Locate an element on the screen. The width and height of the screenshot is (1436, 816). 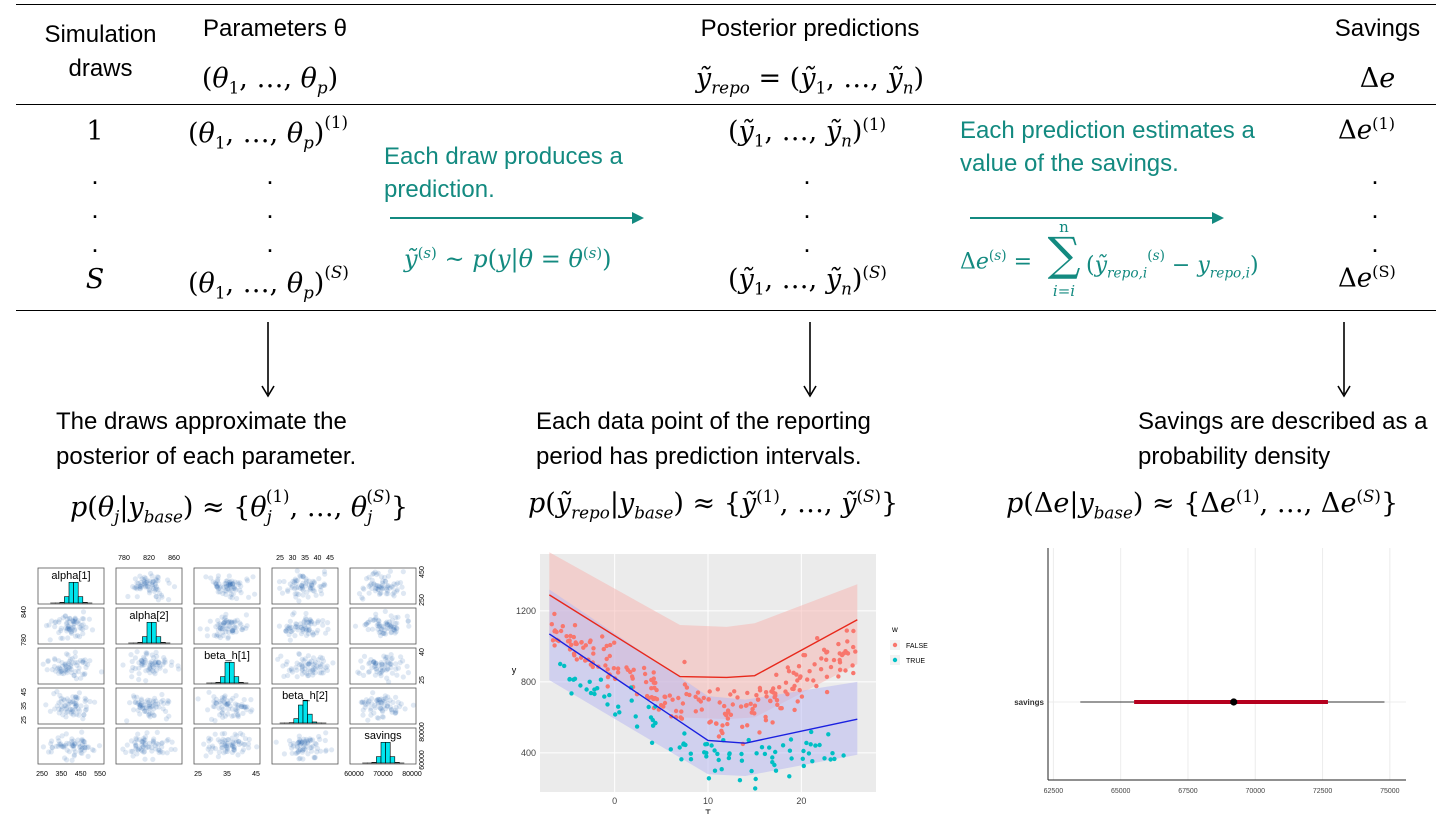
prediction-draw-first: (ỹ1, …, ỹn)(1) is located at coordinates (807, 132).